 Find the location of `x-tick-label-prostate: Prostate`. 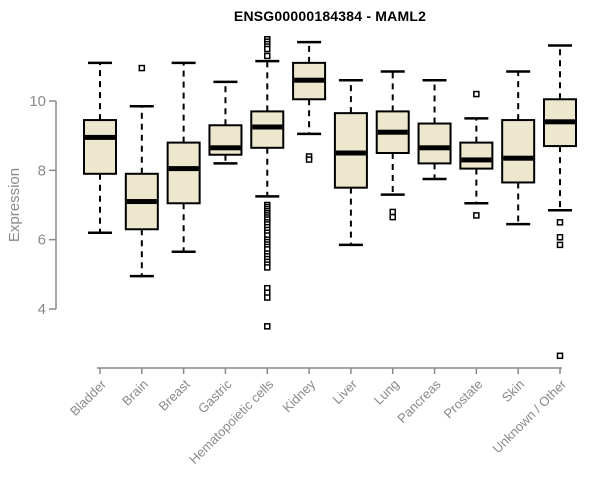

x-tick-label-prostate: Prostate is located at coordinates (463, 399).